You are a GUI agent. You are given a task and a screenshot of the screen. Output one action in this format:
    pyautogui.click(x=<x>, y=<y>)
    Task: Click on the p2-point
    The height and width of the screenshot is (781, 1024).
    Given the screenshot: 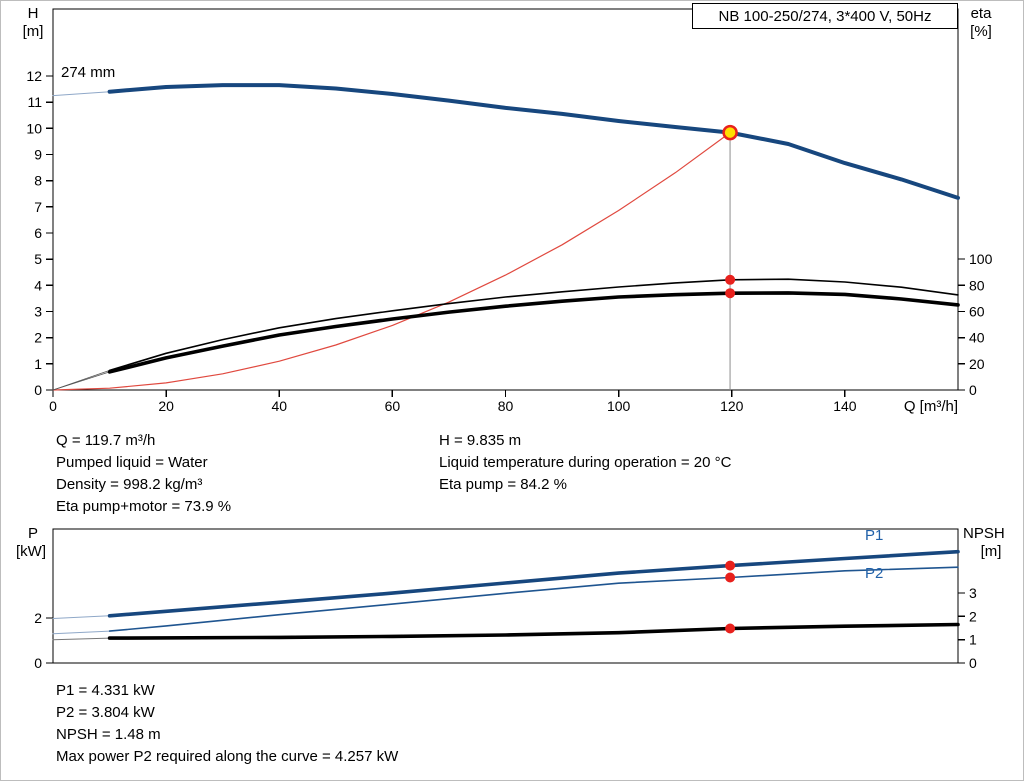 What is the action you would take?
    pyautogui.click(x=730, y=577)
    